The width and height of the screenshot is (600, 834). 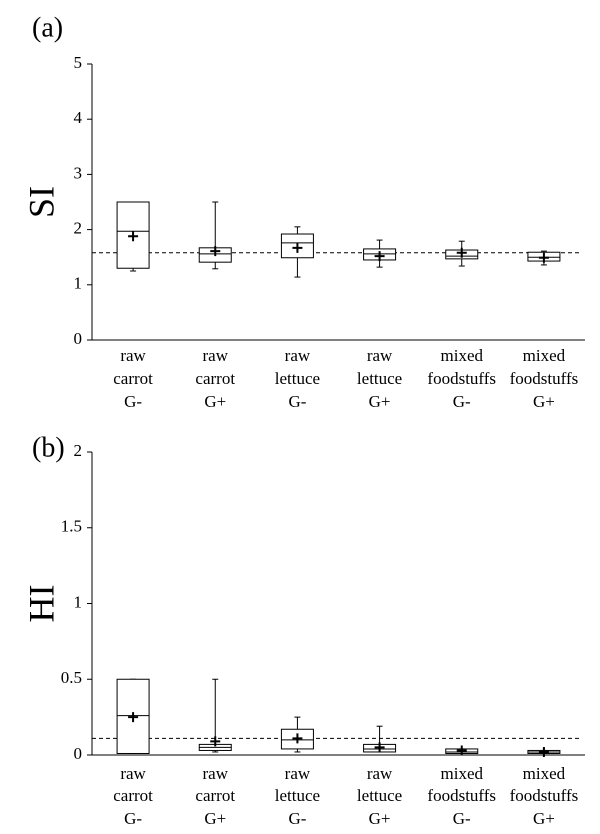 I want to click on panel-label: (b), so click(x=48, y=447).